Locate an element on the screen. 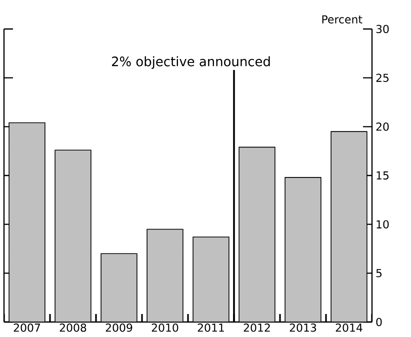  y-tick-label: 30 is located at coordinates (382, 29).